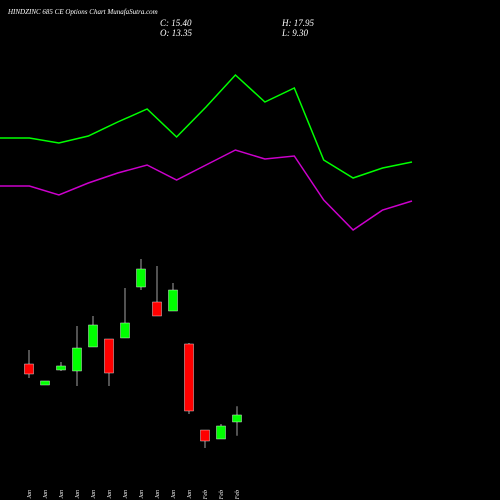 The image size is (500, 500). I want to click on open-label: O: 13.35, so click(176, 33).